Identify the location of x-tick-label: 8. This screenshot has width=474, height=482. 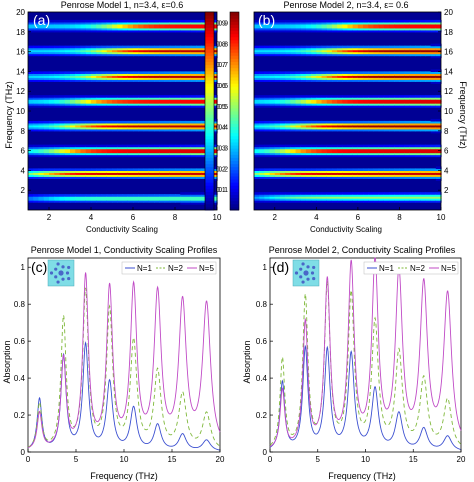
(175, 217).